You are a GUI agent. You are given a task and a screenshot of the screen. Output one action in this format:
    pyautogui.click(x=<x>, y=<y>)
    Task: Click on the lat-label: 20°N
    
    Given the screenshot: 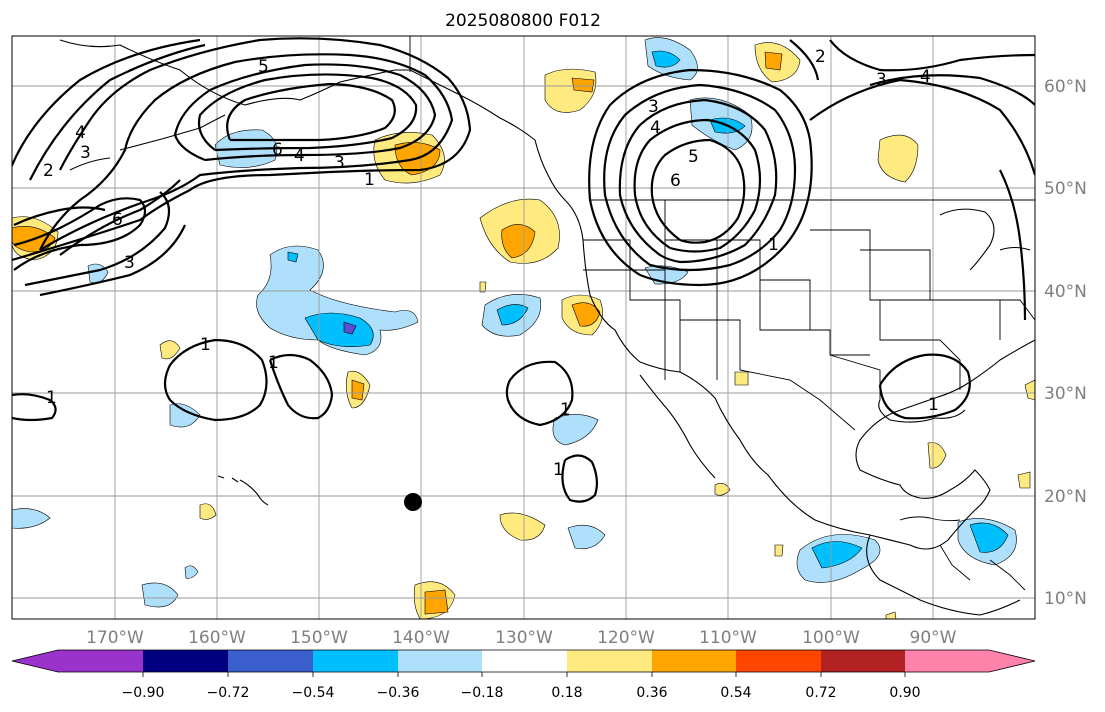 What is the action you would take?
    pyautogui.click(x=1065, y=497)
    